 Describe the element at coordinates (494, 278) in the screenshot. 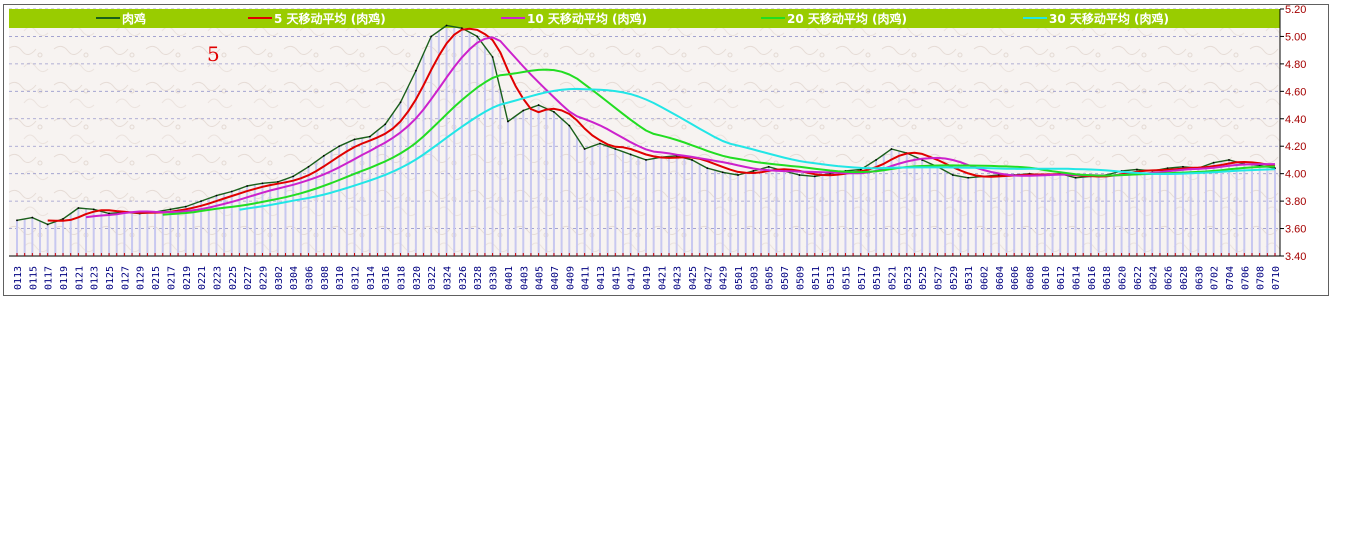

I see `x-tick-label: 0330` at that location.